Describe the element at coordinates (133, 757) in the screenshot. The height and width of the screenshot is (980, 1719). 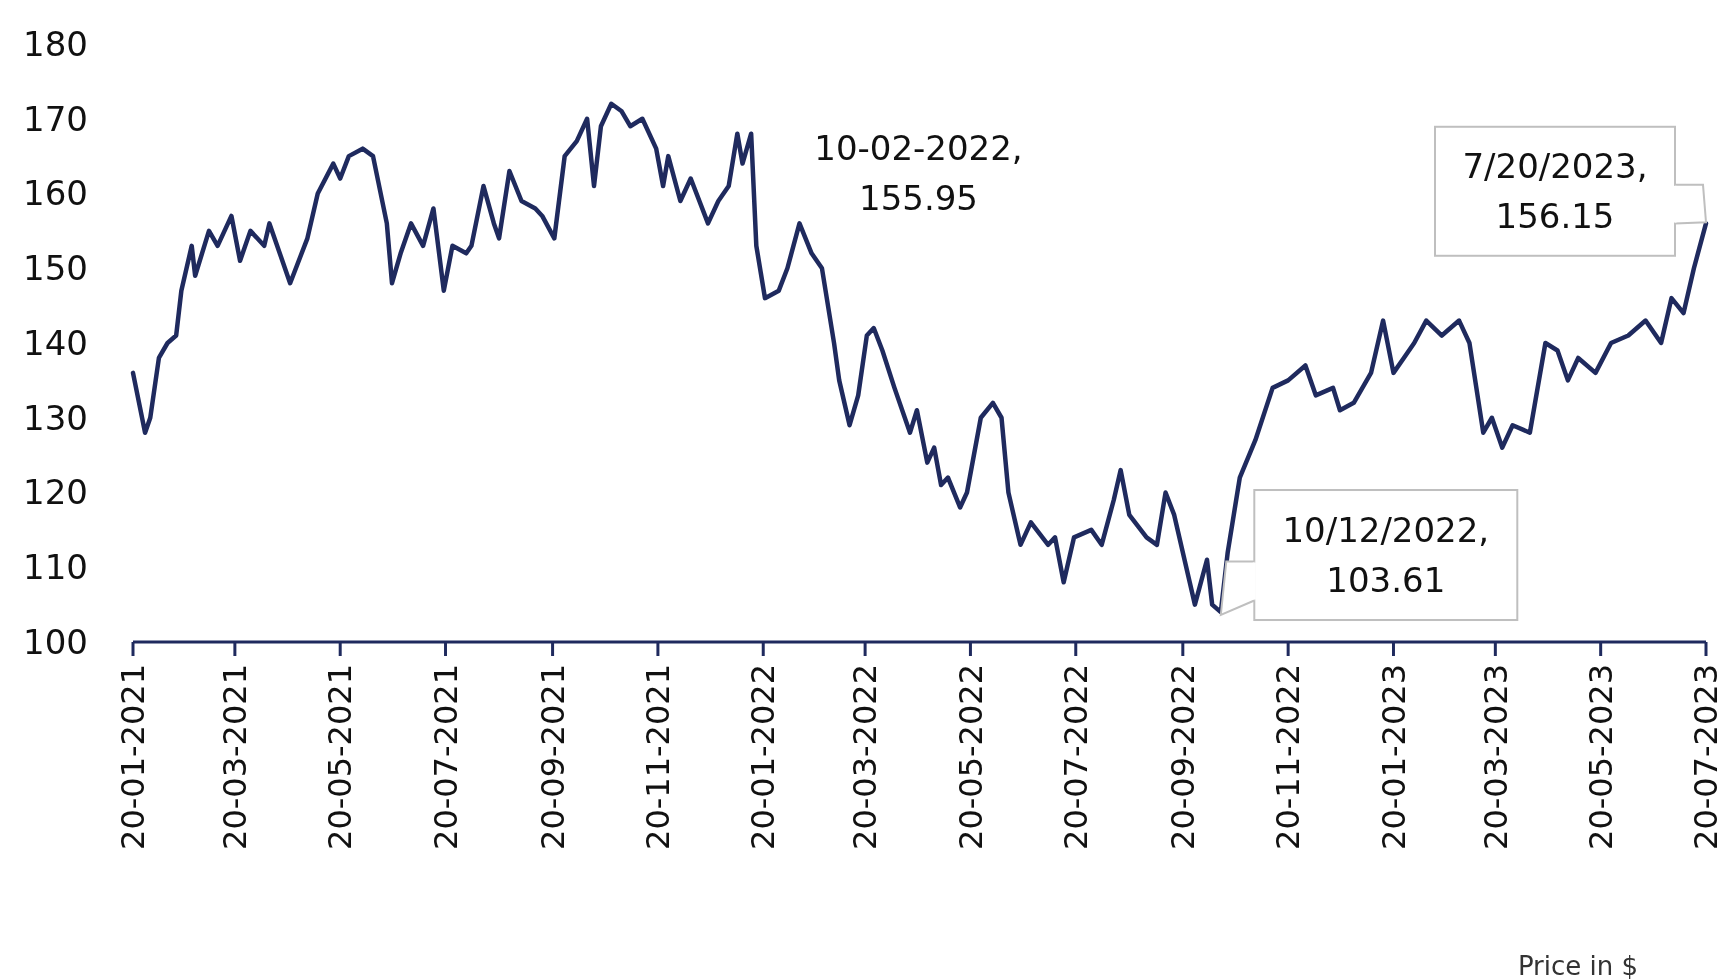
I see `x-tick-label: 20-01-2021` at that location.